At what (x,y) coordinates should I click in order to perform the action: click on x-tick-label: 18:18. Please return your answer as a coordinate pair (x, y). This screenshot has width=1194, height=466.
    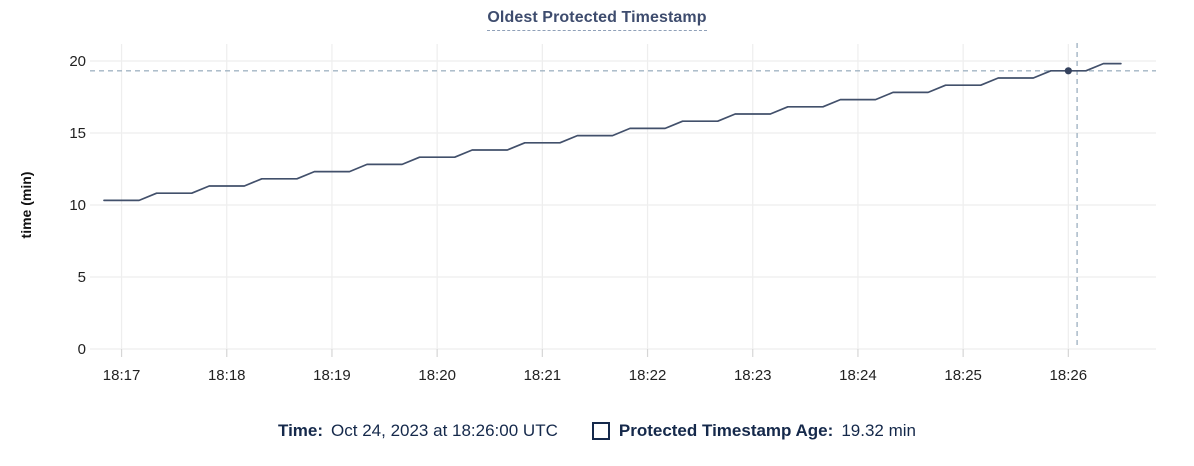
    Looking at the image, I should click on (227, 375).